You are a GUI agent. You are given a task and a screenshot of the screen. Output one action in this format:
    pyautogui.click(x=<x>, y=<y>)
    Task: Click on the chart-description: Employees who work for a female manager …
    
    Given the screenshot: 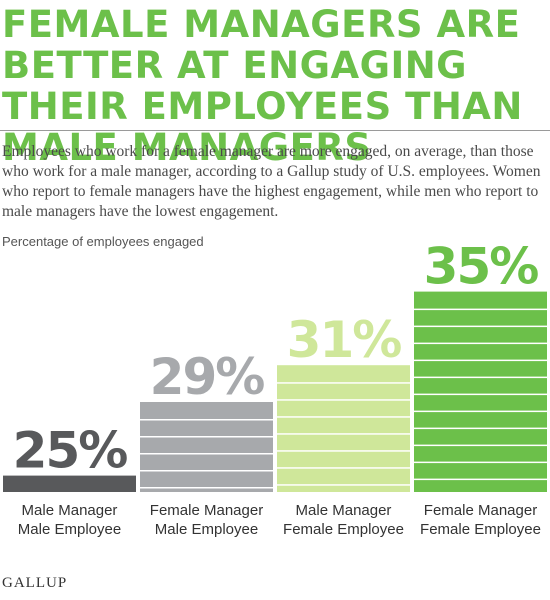 What is the action you would take?
    pyautogui.click(x=271, y=181)
    